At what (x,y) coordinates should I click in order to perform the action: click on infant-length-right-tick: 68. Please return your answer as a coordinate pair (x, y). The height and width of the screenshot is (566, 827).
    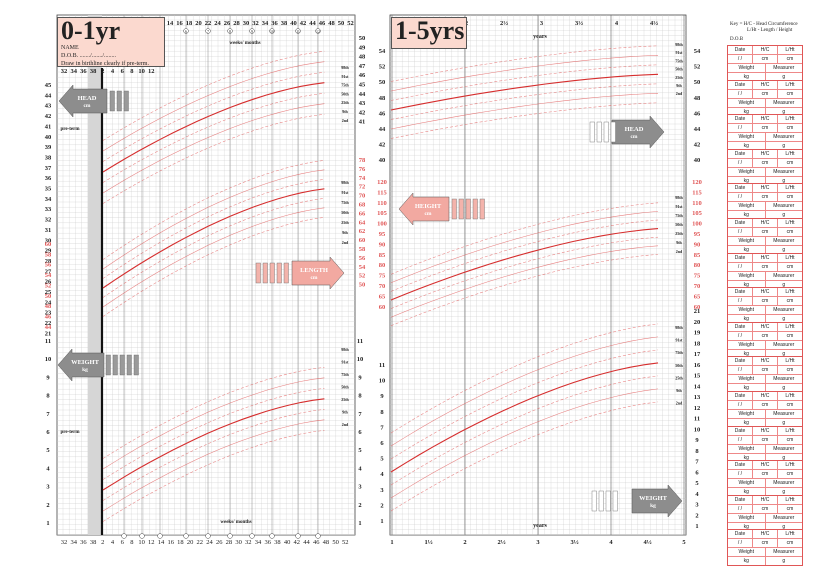
    Looking at the image, I should click on (362, 205).